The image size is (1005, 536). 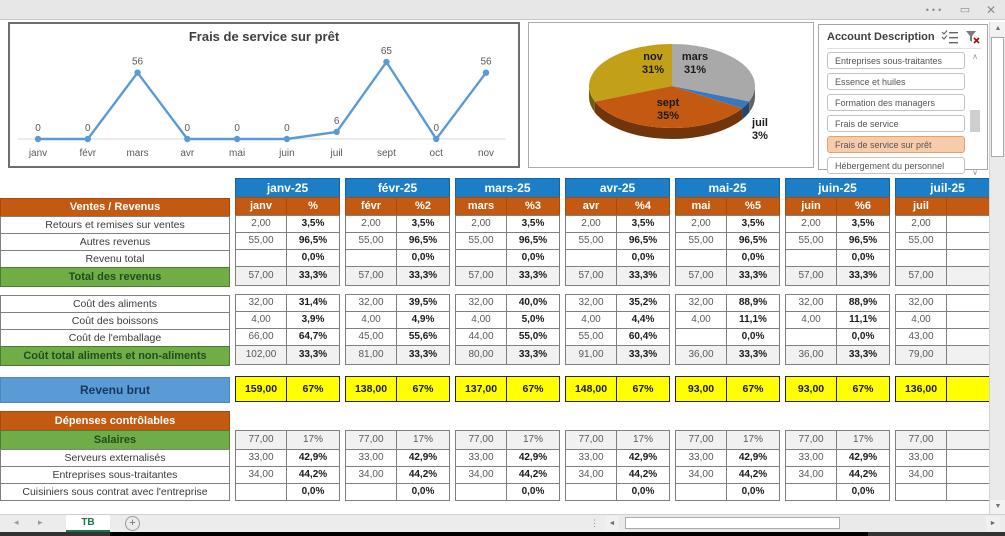 I want to click on table-cell: 88,9%, so click(x=863, y=303).